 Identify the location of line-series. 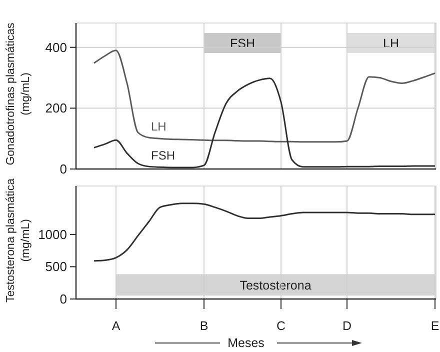
(264, 232).